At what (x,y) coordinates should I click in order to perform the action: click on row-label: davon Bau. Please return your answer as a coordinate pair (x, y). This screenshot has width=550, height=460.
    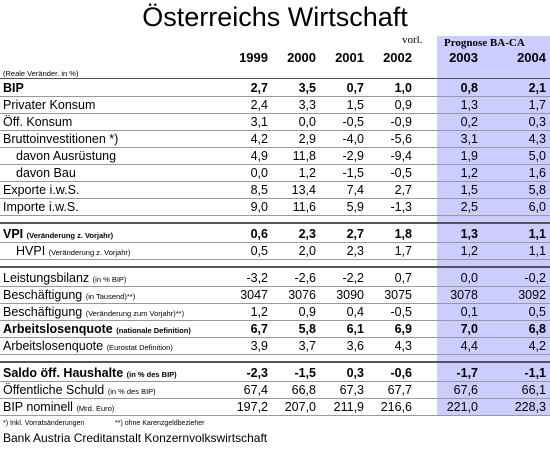
    Looking at the image, I should click on (46, 173).